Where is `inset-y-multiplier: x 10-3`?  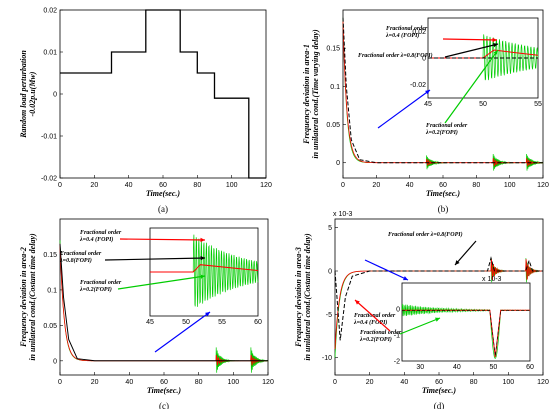
inset-y-multiplier: x 10-3 is located at coordinates (492, 279).